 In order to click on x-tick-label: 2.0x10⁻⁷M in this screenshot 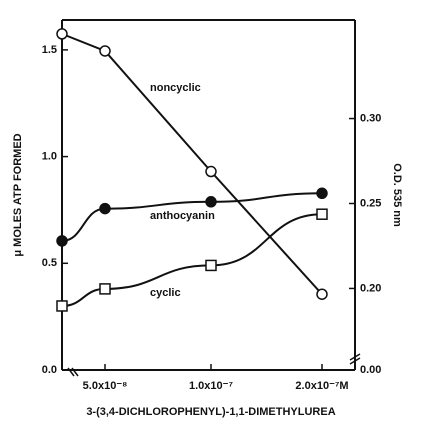, I will do `click(321, 386)`.